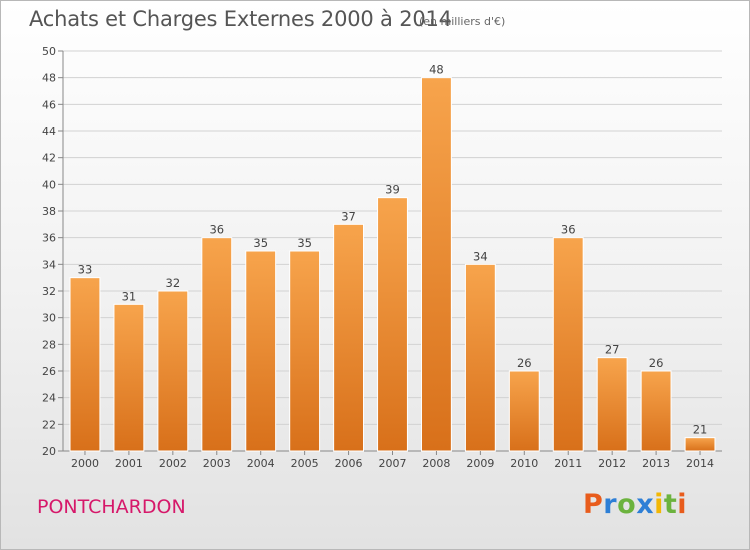  I want to click on y-tick-label: 32, so click(49, 291).